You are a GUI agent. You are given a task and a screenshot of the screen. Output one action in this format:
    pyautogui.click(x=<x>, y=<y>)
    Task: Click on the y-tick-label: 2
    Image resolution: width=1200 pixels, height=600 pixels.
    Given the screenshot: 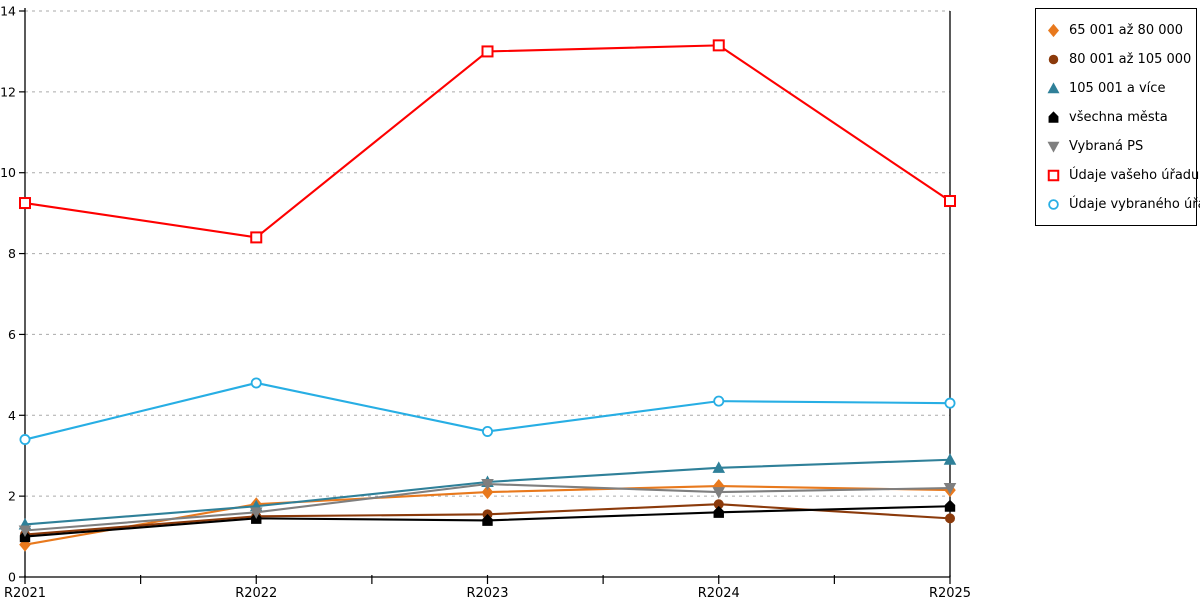 What is the action you would take?
    pyautogui.click(x=12, y=496)
    